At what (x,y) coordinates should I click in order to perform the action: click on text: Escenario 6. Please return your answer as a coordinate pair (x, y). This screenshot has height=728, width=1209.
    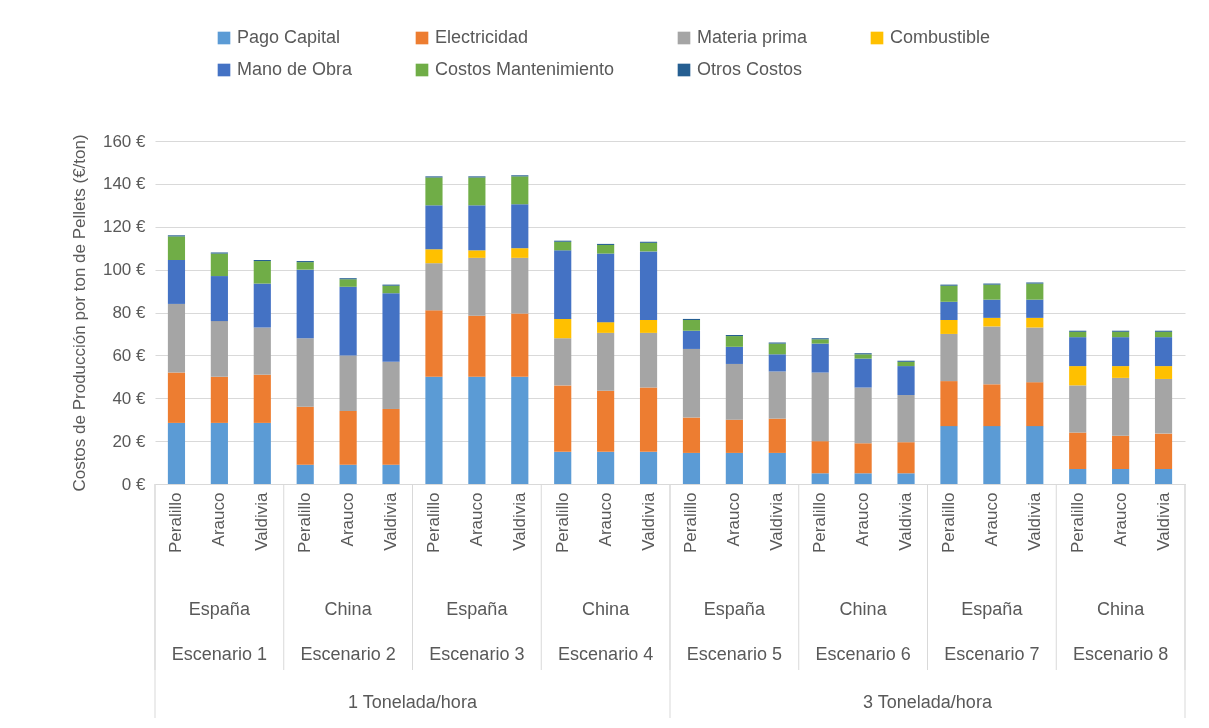
    Looking at the image, I should click on (863, 654).